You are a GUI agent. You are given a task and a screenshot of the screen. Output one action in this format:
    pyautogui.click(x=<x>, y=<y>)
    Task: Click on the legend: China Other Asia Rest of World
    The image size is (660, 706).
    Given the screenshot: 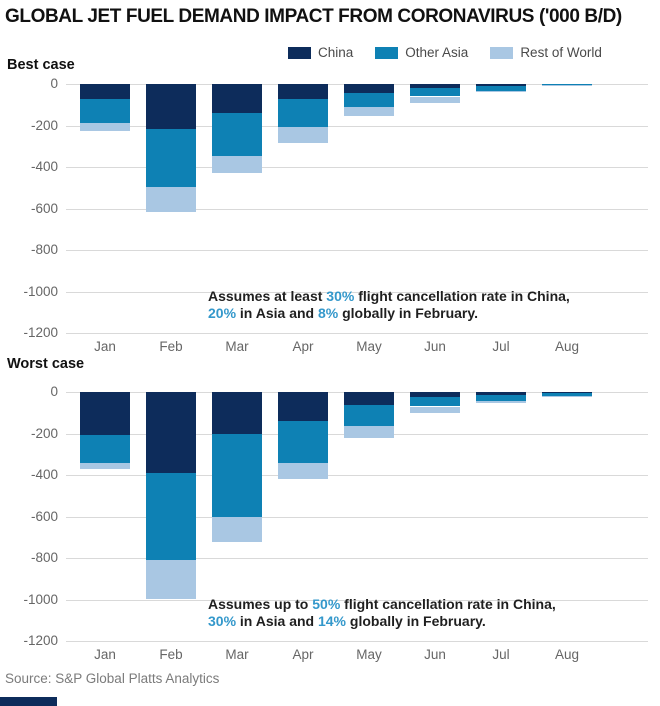 What is the action you would take?
    pyautogui.click(x=445, y=52)
    